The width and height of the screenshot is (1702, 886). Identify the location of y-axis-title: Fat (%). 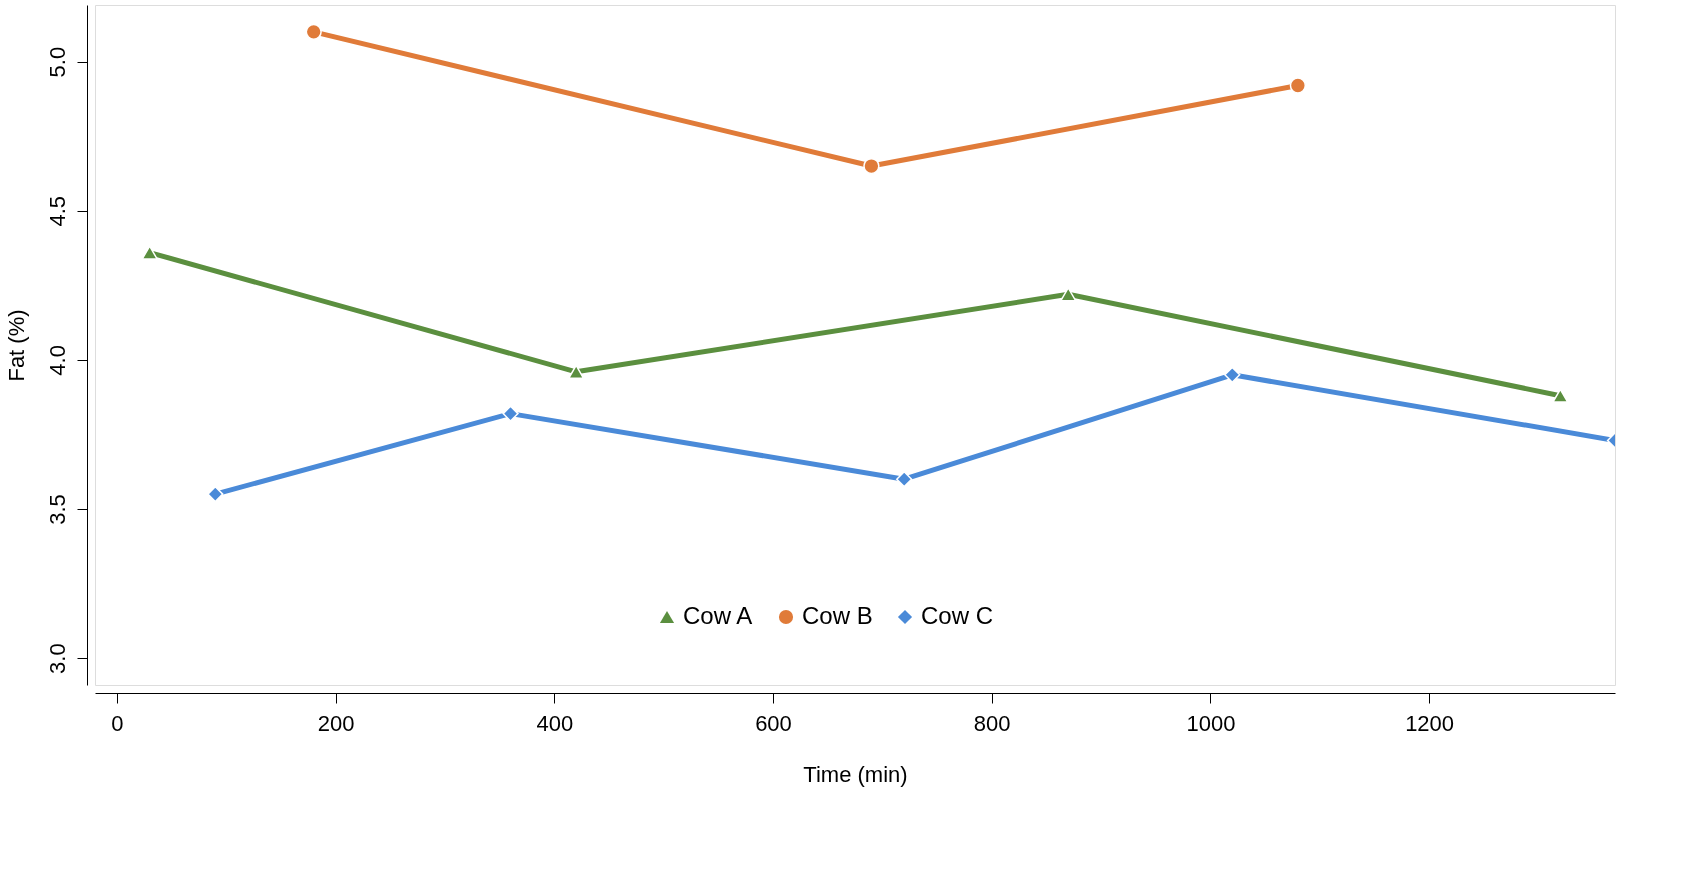
(16, 345).